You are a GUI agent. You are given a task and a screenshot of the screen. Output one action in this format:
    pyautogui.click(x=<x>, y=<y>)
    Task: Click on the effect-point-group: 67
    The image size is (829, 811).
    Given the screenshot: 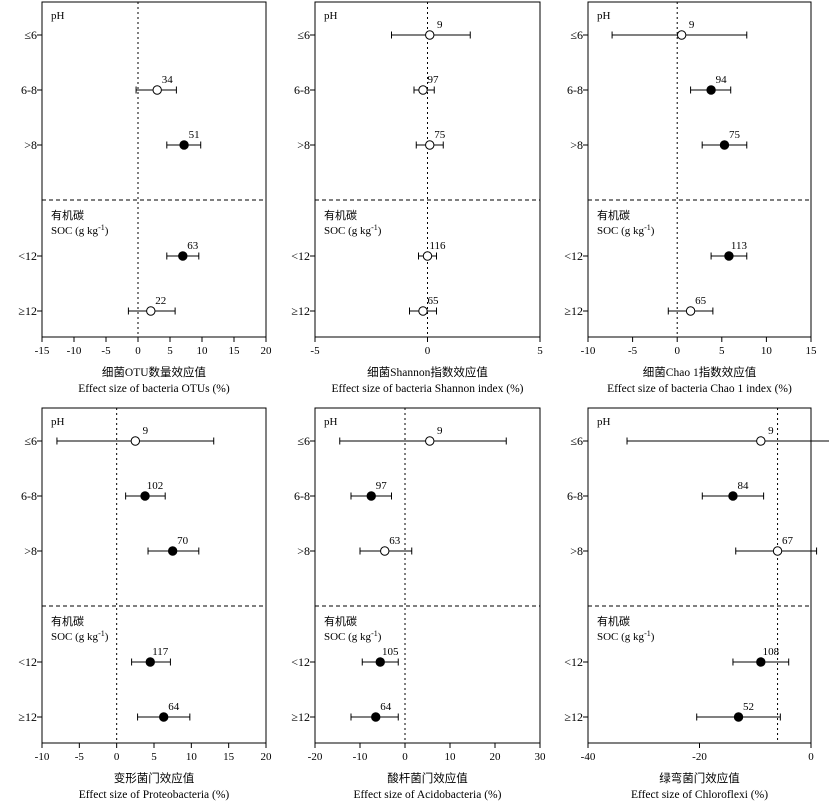 What is the action you would take?
    pyautogui.click(x=776, y=545)
    